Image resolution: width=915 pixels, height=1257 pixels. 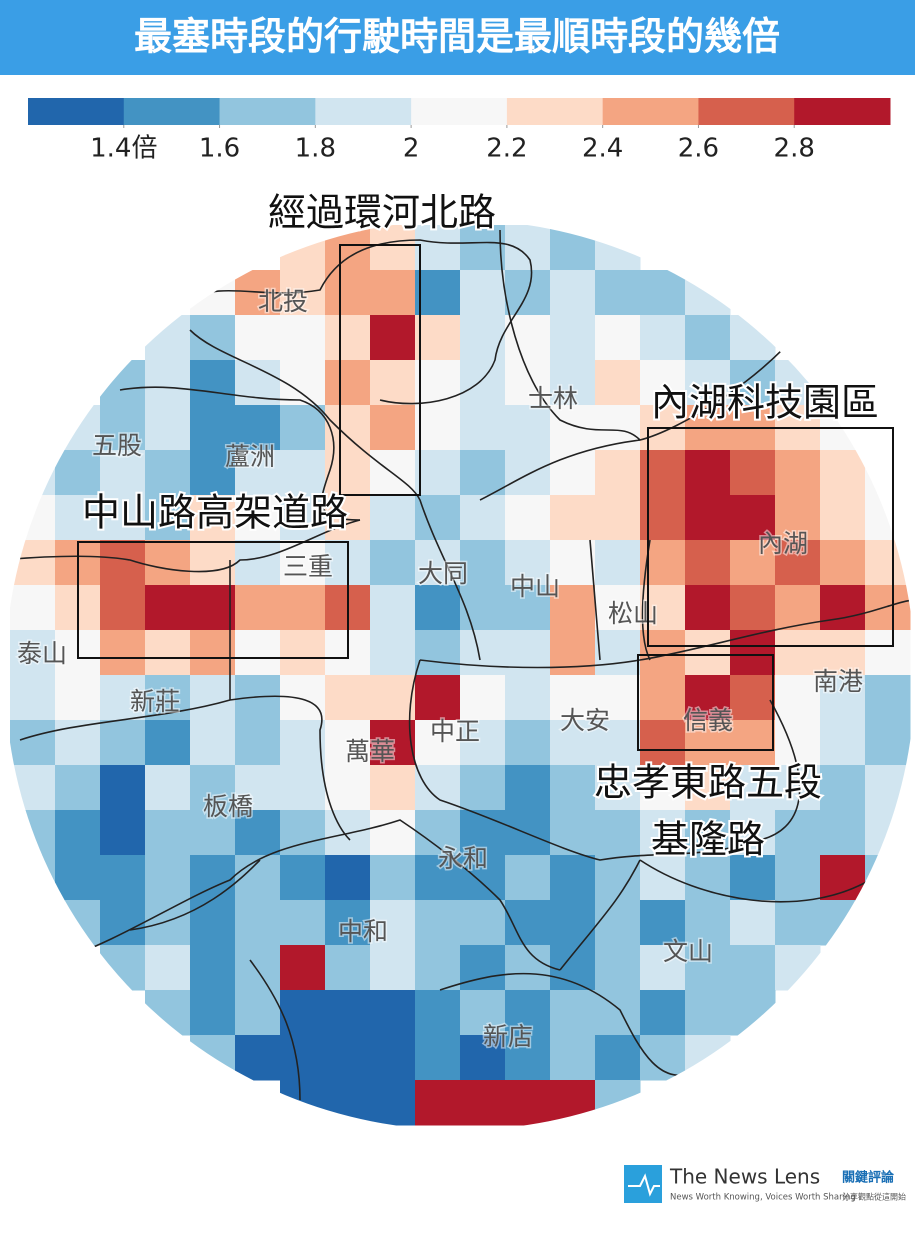 What do you see at coordinates (708, 783) in the screenshot?
I see `annotation: 忠孝東路五段` at bounding box center [708, 783].